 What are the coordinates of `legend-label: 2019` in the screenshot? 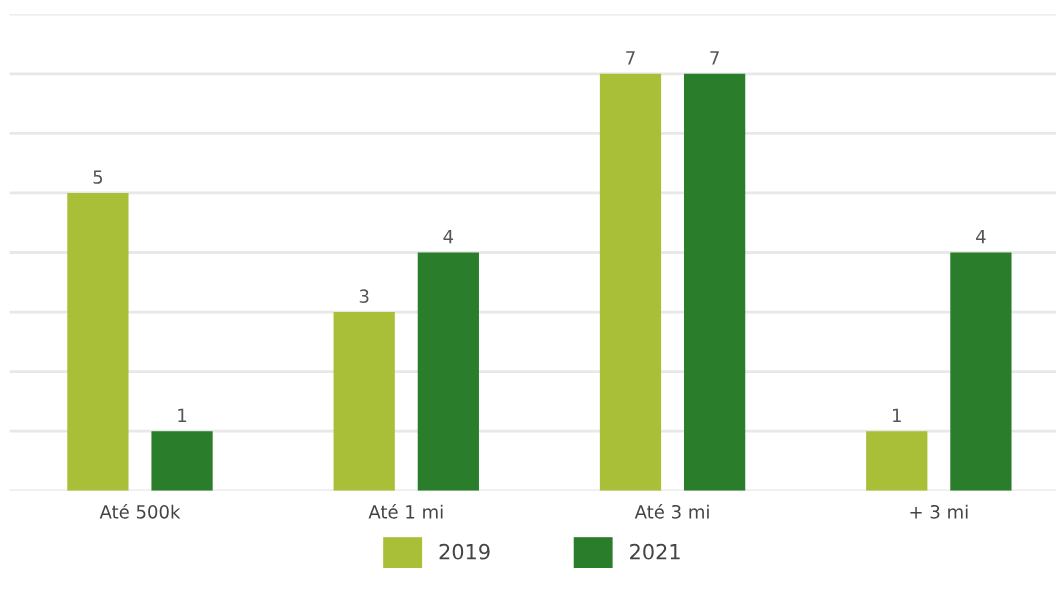 It's located at (464, 551).